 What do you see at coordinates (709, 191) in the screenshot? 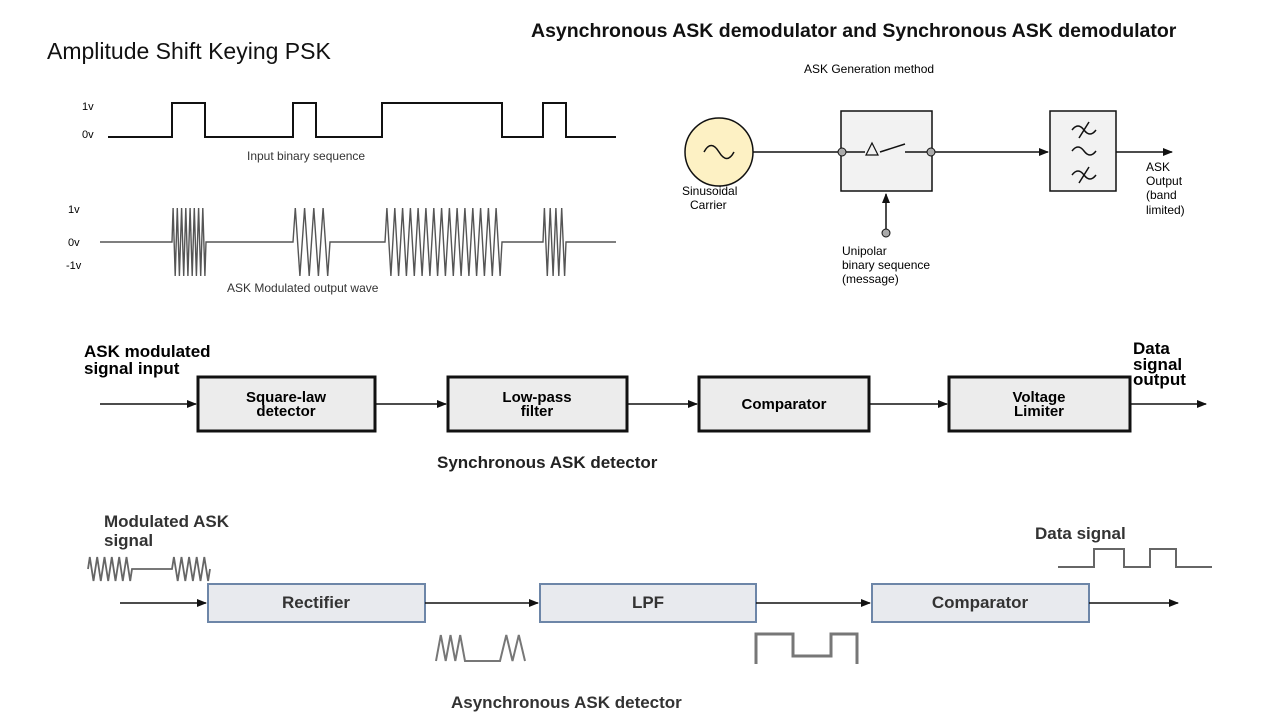
I see `carrier-label-line1: Sinusoidal` at bounding box center [709, 191].